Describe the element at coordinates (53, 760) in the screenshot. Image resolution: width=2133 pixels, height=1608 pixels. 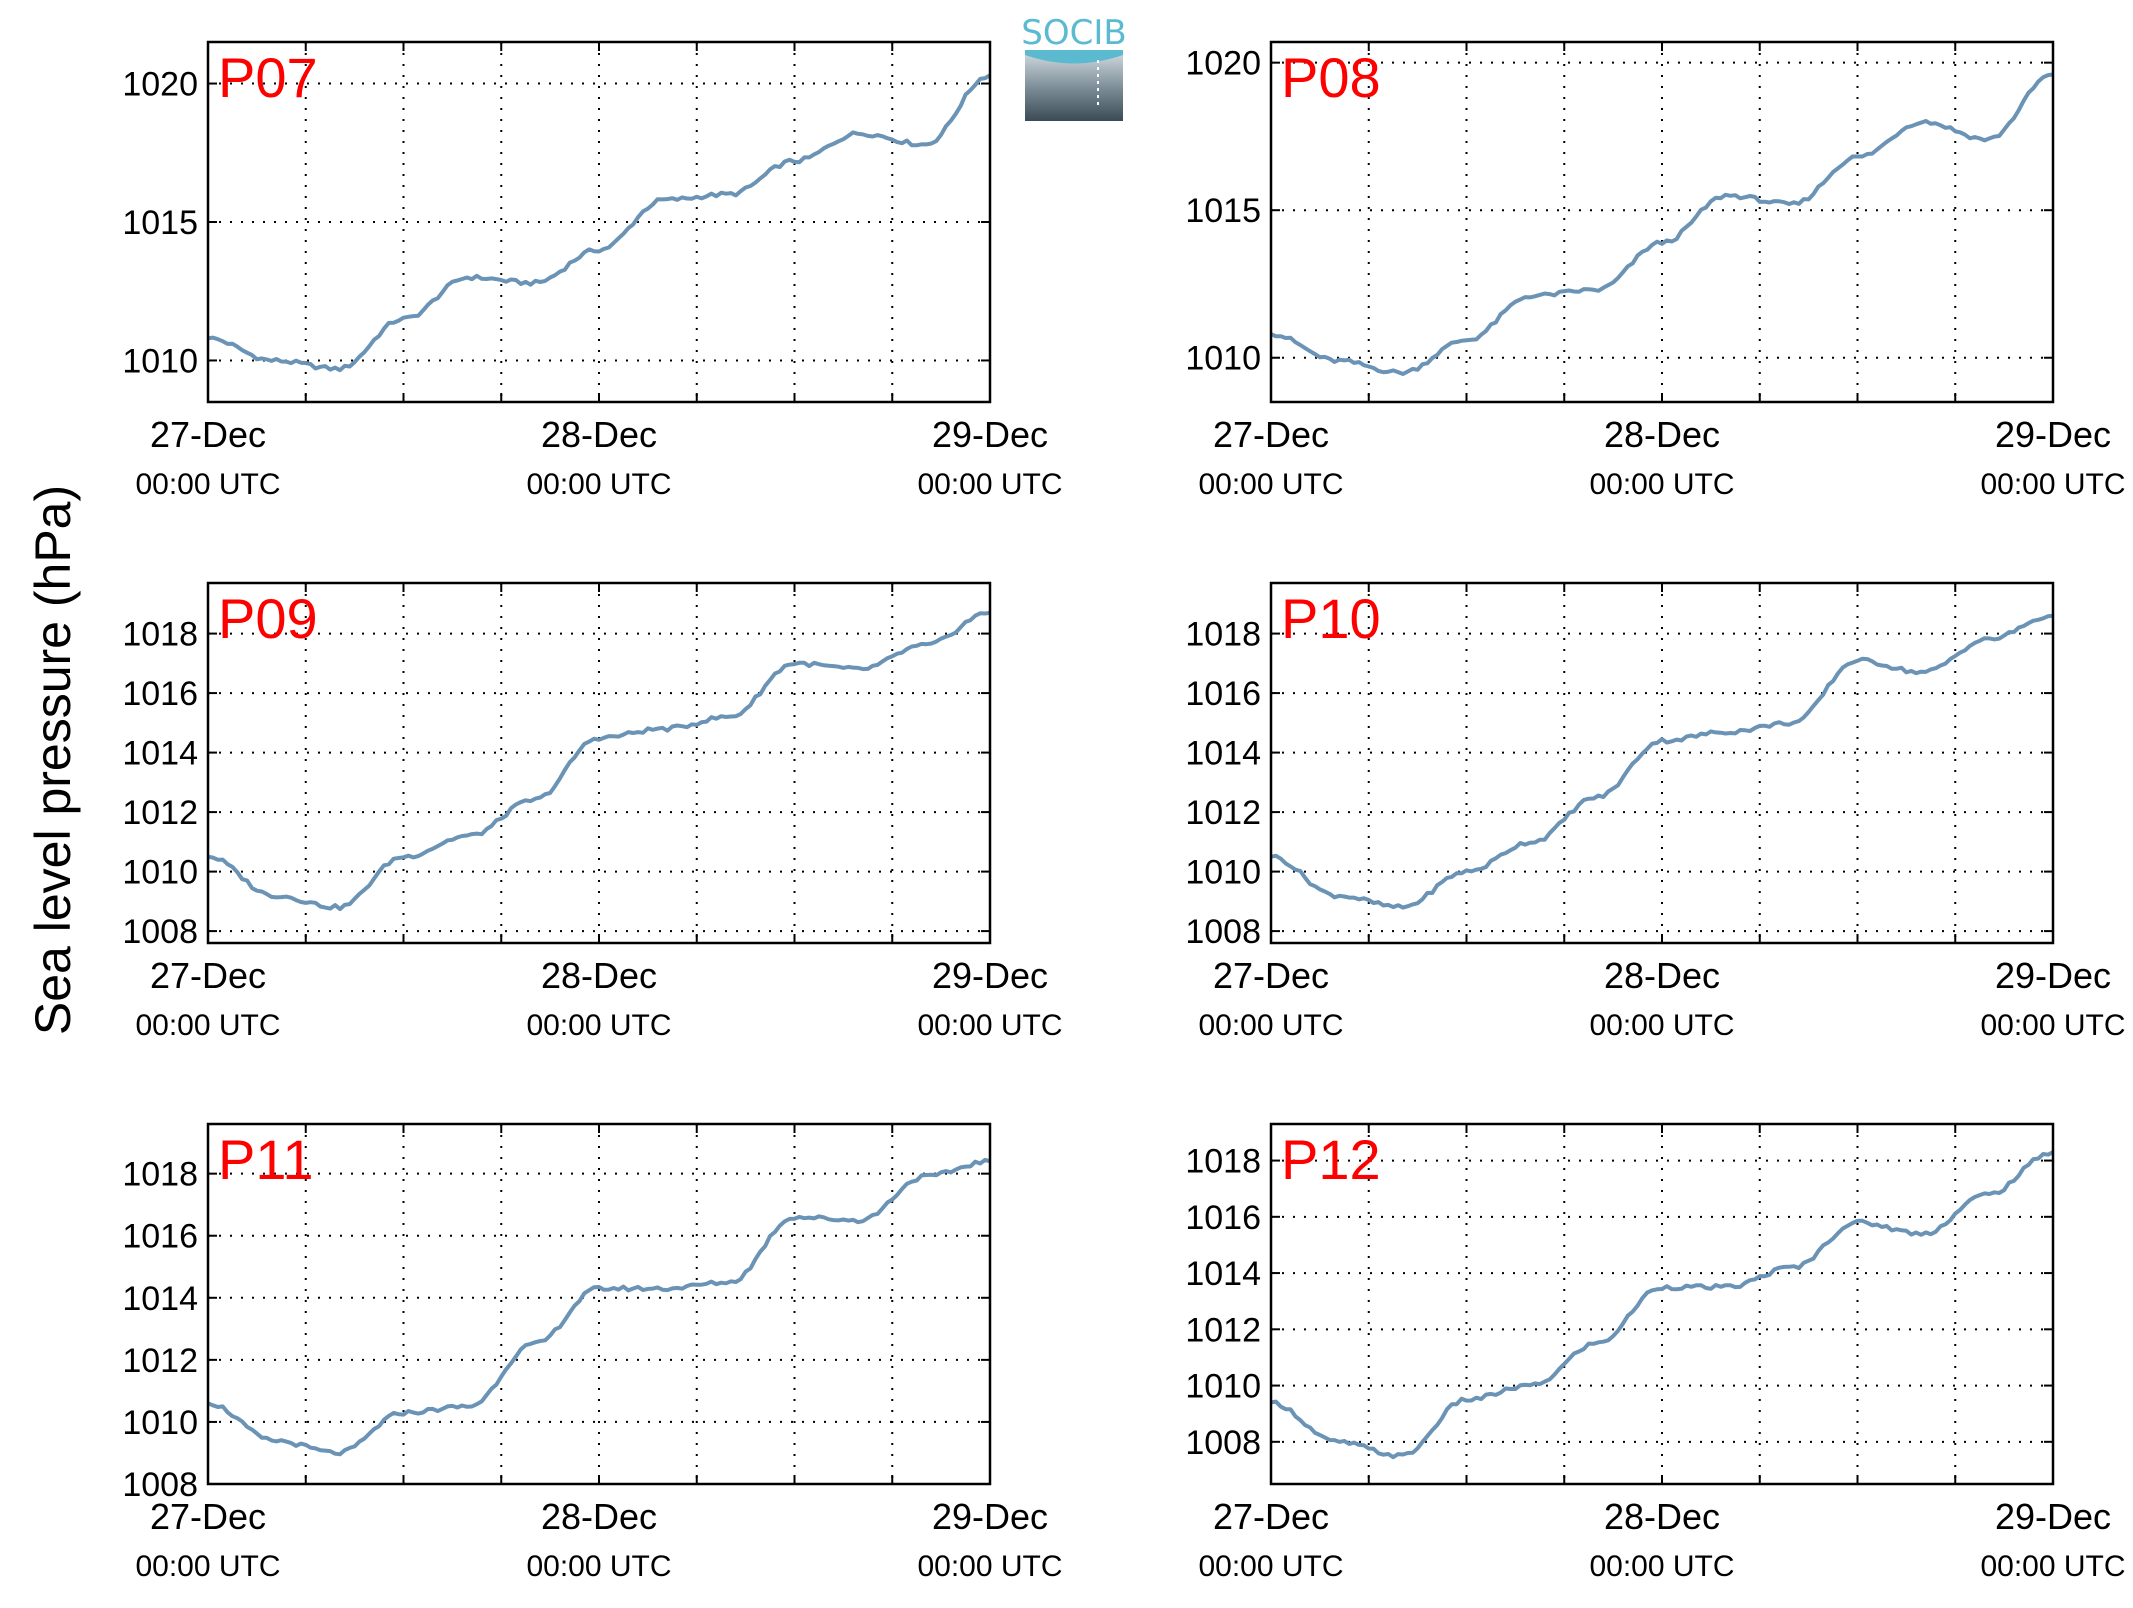
I see `y-axis-label: Sea level pressure (hPa)` at that location.